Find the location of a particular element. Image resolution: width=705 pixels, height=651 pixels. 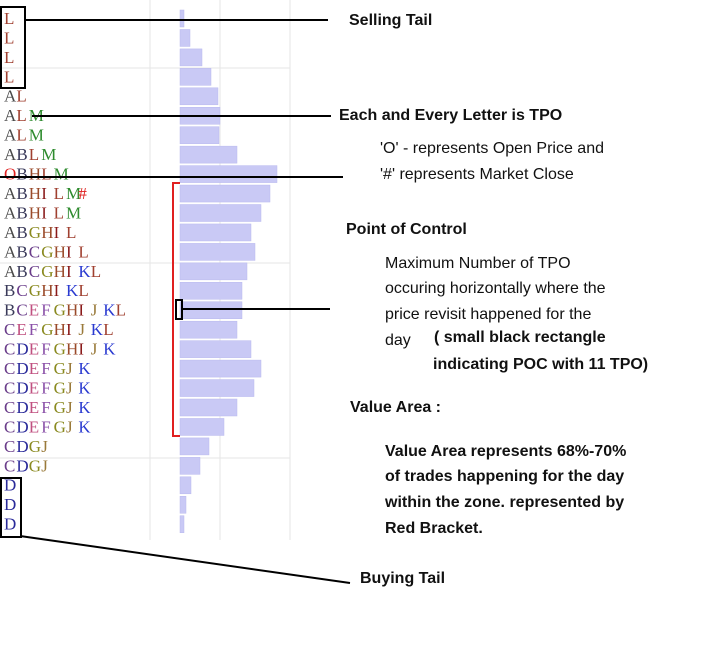

profile-histogram is located at coordinates (228, 271).